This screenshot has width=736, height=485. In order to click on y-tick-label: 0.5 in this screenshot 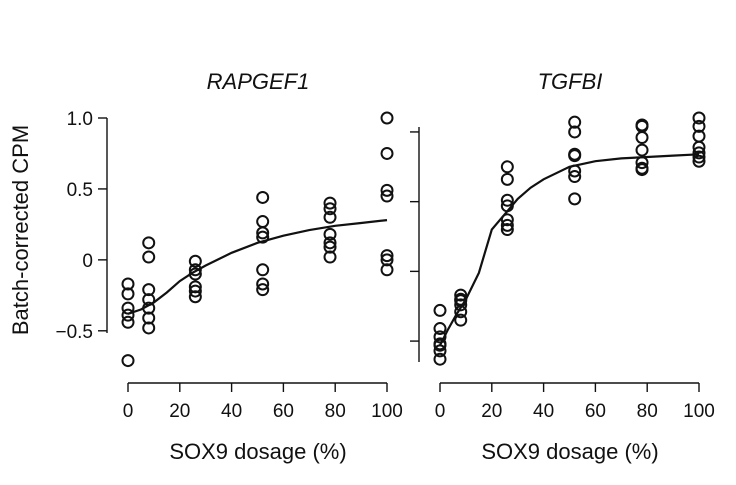, I will do `click(80, 190)`.